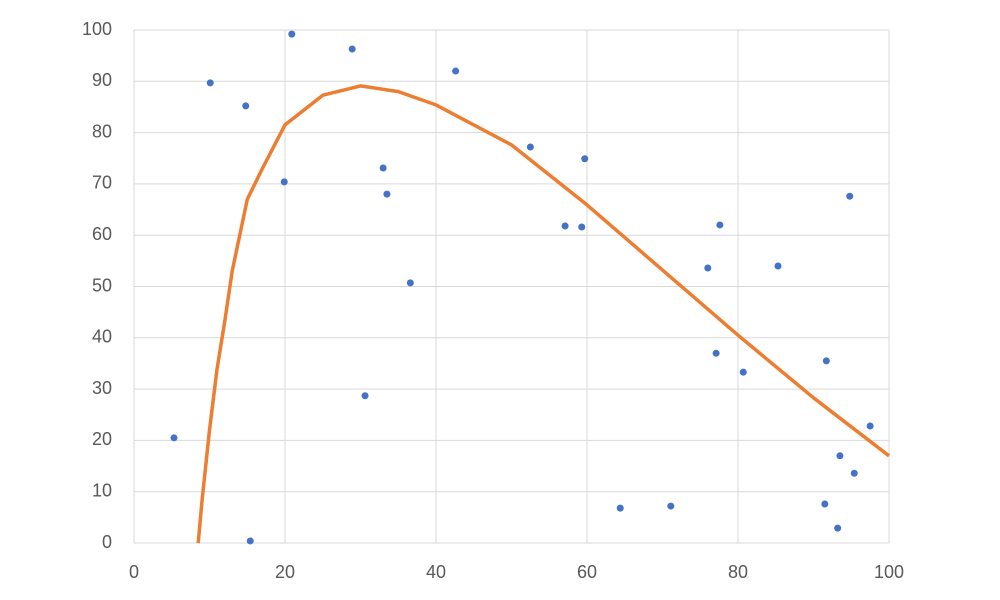 Image resolution: width=1000 pixels, height=600 pixels. I want to click on x-tick-label: 100, so click(889, 572).